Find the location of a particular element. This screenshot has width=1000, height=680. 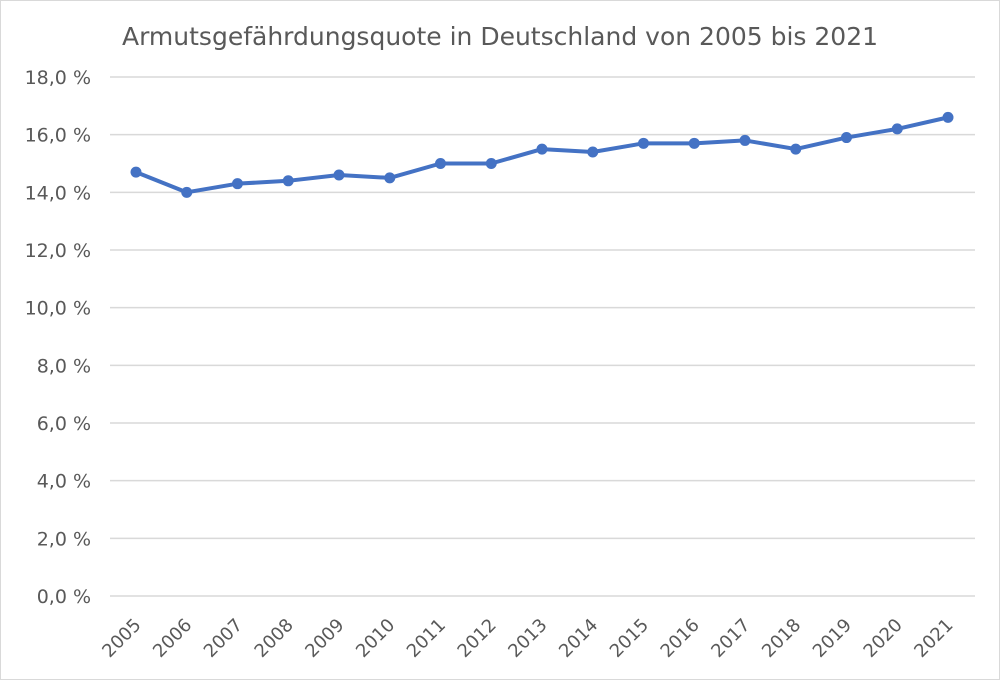

y-tick-label: 18,0 % is located at coordinates (58, 78).